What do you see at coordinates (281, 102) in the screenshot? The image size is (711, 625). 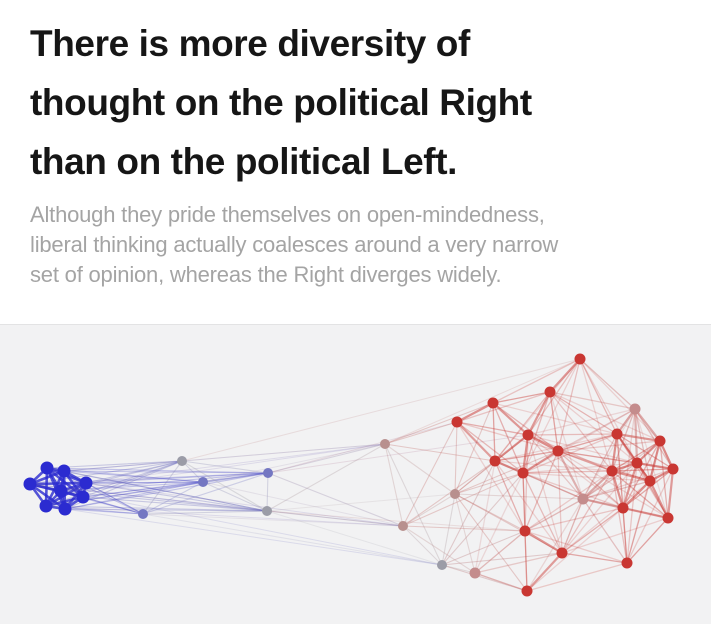 I see `headline-line: thought on the political Right` at bounding box center [281, 102].